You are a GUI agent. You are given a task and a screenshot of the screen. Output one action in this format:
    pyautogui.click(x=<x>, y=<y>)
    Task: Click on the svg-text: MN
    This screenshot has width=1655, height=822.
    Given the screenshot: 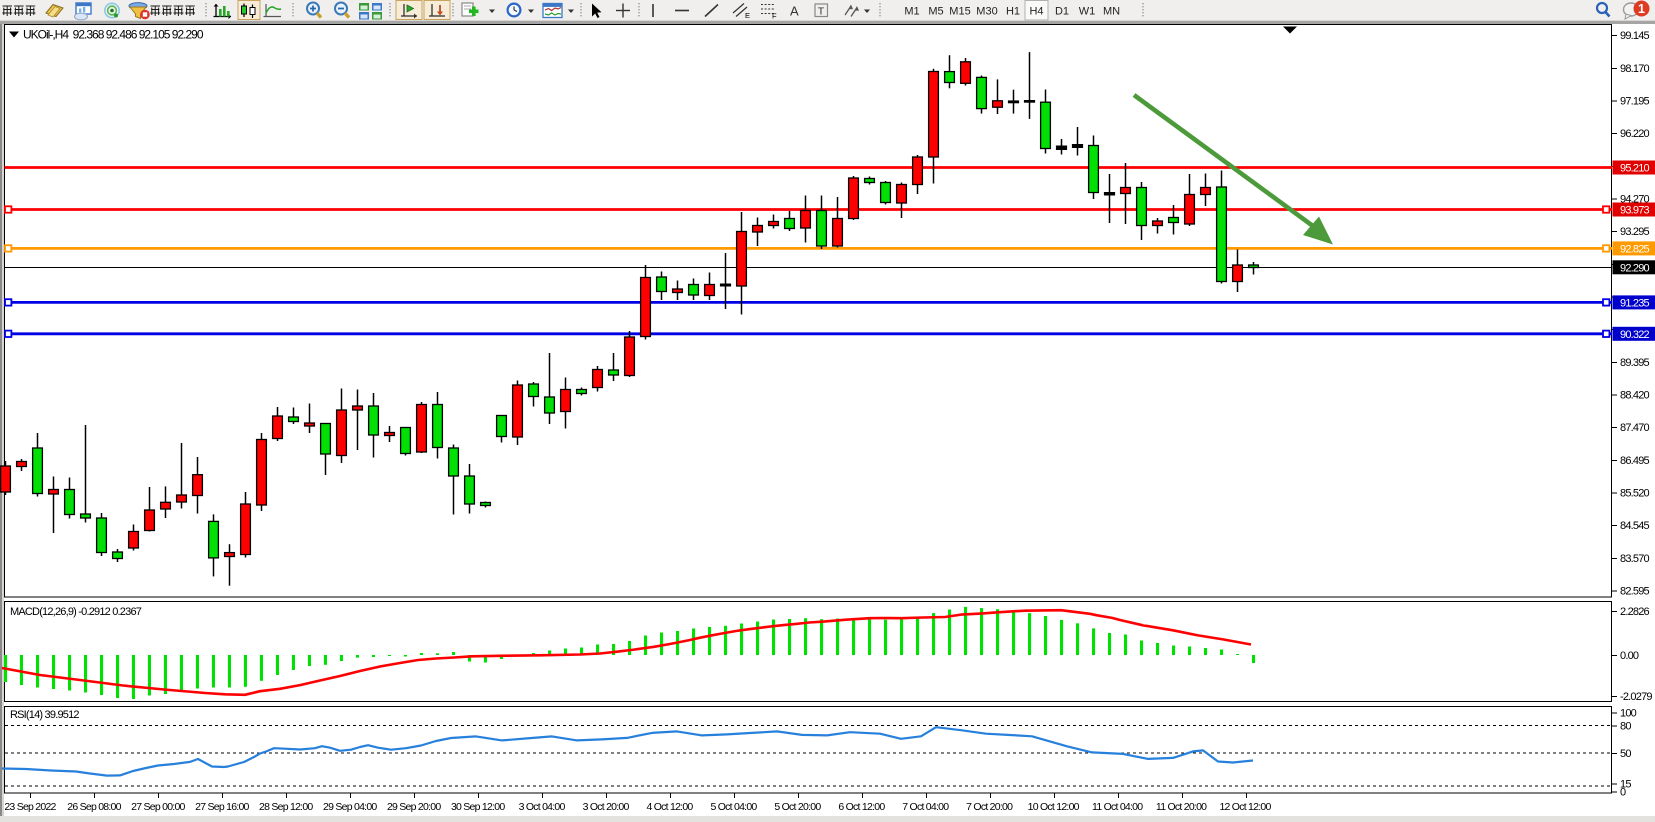 What is the action you would take?
    pyautogui.click(x=1111, y=12)
    